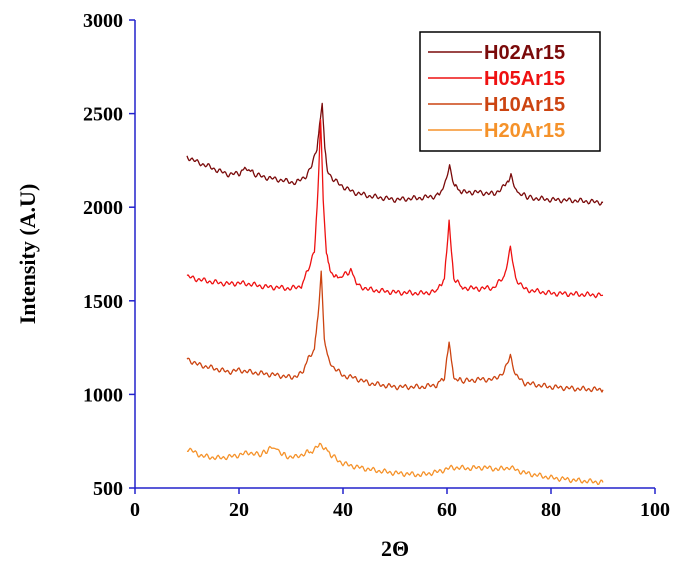 The height and width of the screenshot is (566, 676). I want to click on y-axis-title: Intensity (A.U), so click(27, 254).